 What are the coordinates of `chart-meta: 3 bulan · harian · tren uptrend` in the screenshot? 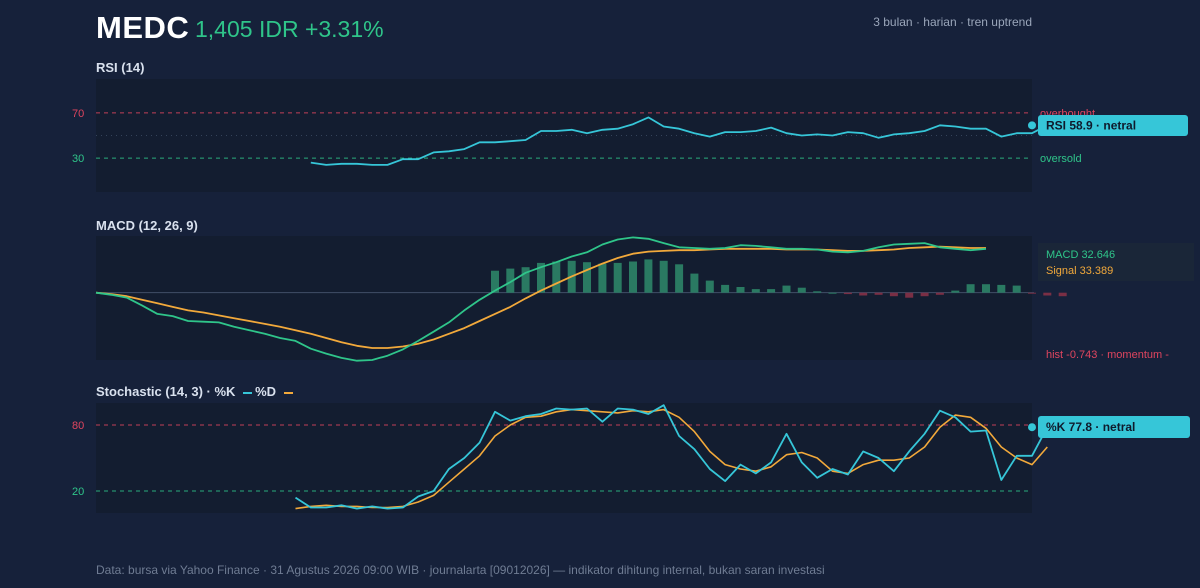 It's located at (952, 22).